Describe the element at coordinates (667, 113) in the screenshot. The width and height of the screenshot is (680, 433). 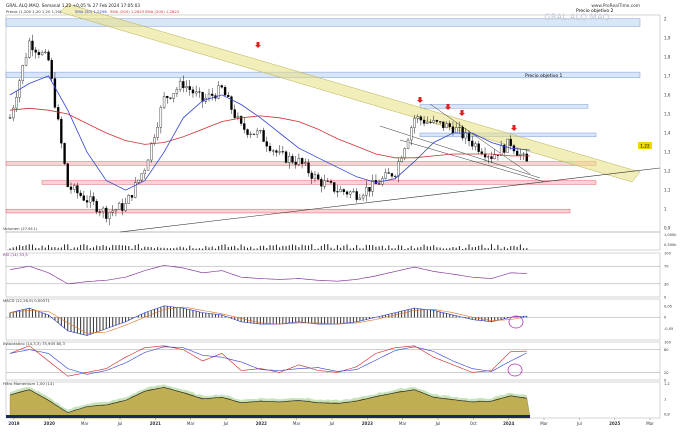
I see `price-tick: 1,5` at that location.